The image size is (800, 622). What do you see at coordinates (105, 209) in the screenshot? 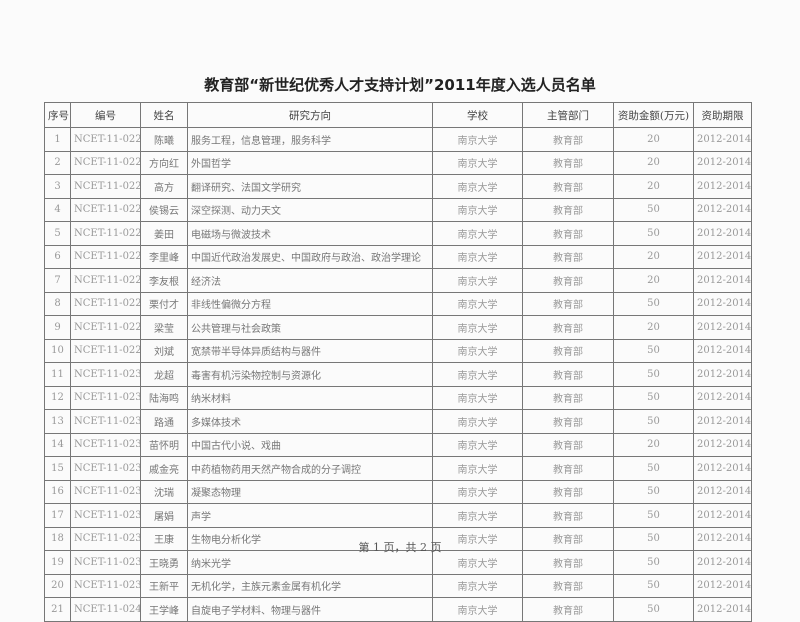
I see `table-cell: NCET-11-0223` at bounding box center [105, 209].